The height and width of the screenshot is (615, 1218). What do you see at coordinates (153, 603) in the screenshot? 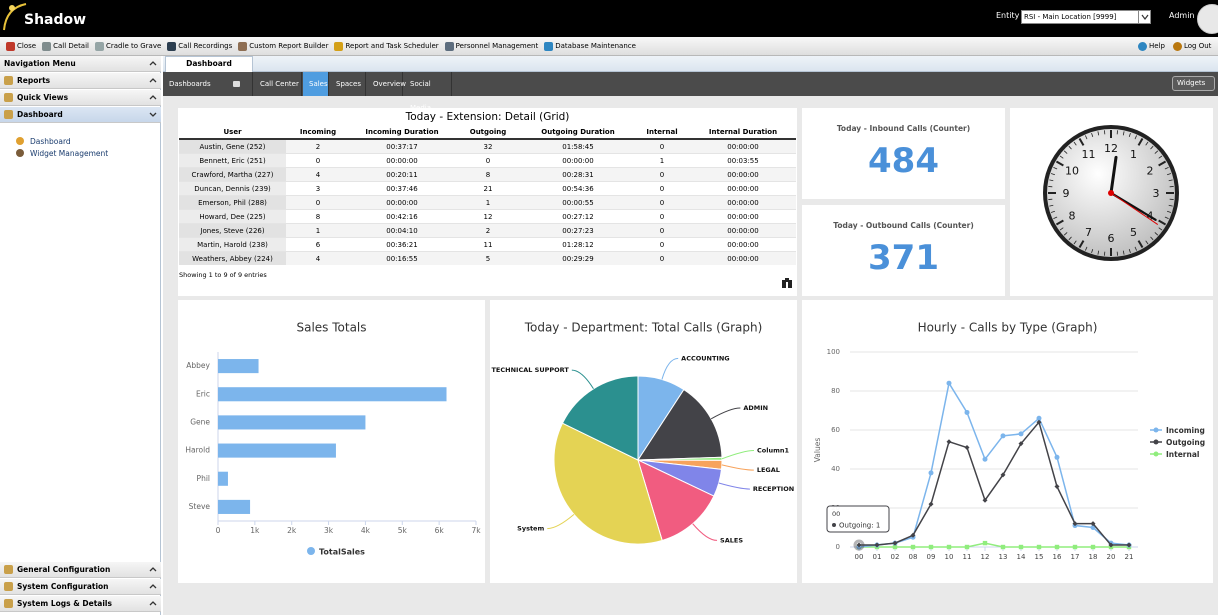
I see `nav-chevron` at bounding box center [153, 603].